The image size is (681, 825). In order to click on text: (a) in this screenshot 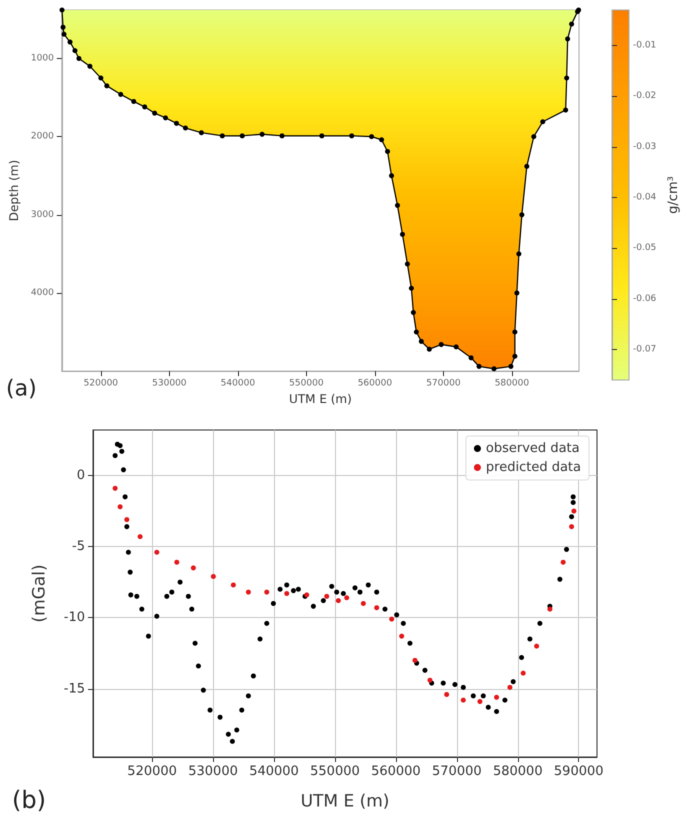, I will do `click(21, 389)`.